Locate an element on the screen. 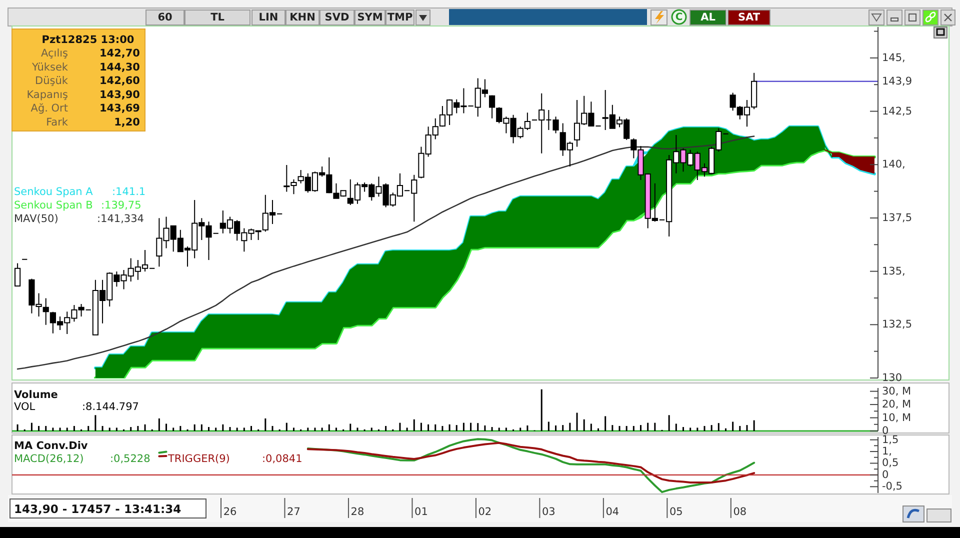  annotation: Pzt12825 13:00 is located at coordinates (88, 40).